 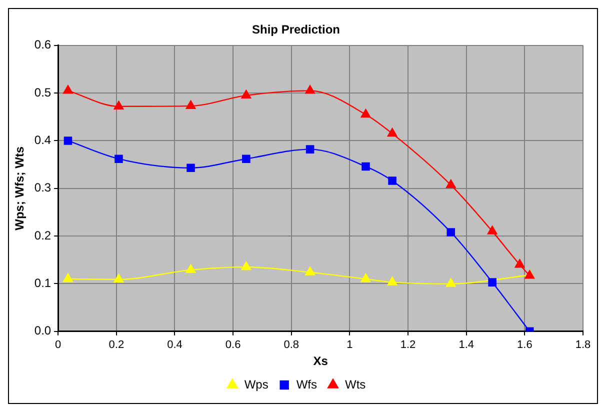 I want to click on y-tick-label: 0.1, so click(x=43, y=283).